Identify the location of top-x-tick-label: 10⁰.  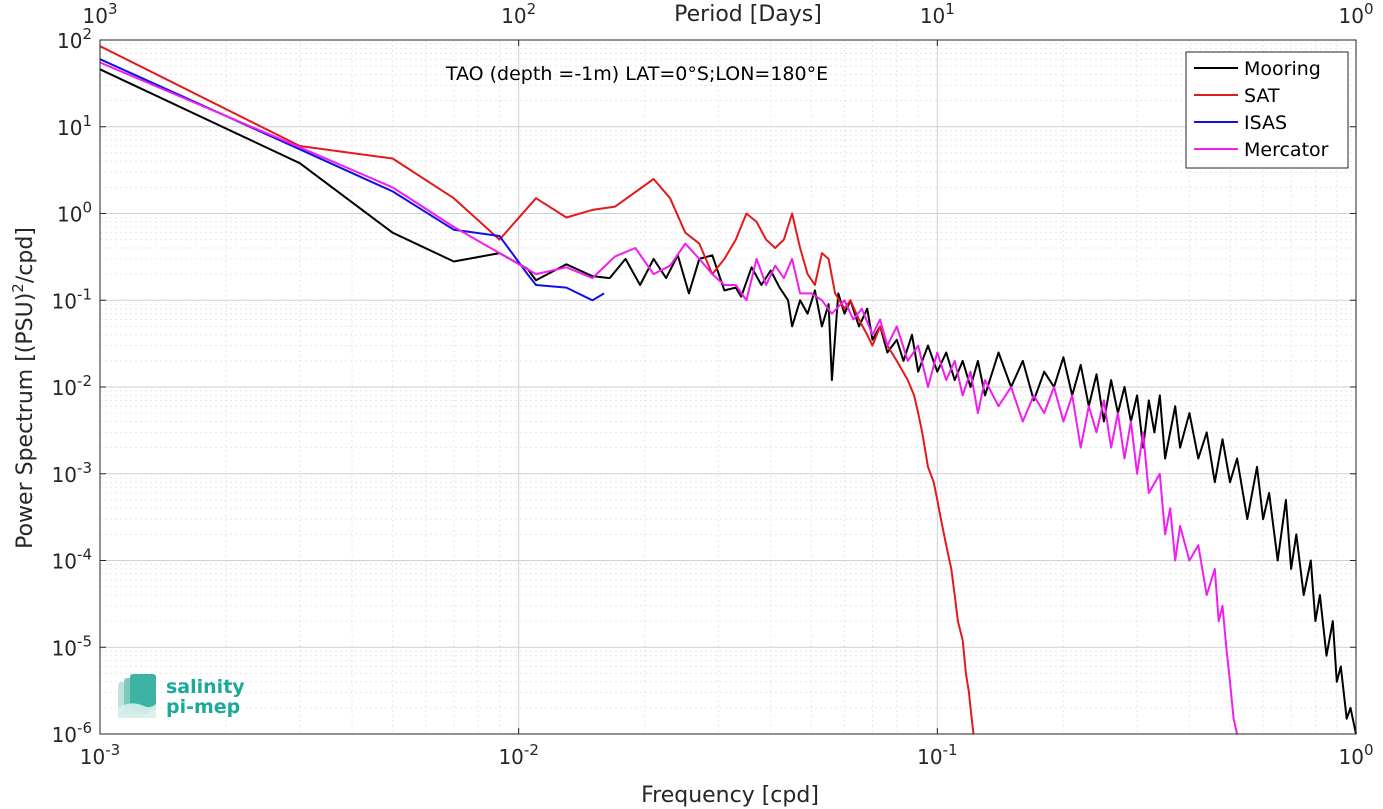
(1356, 14).